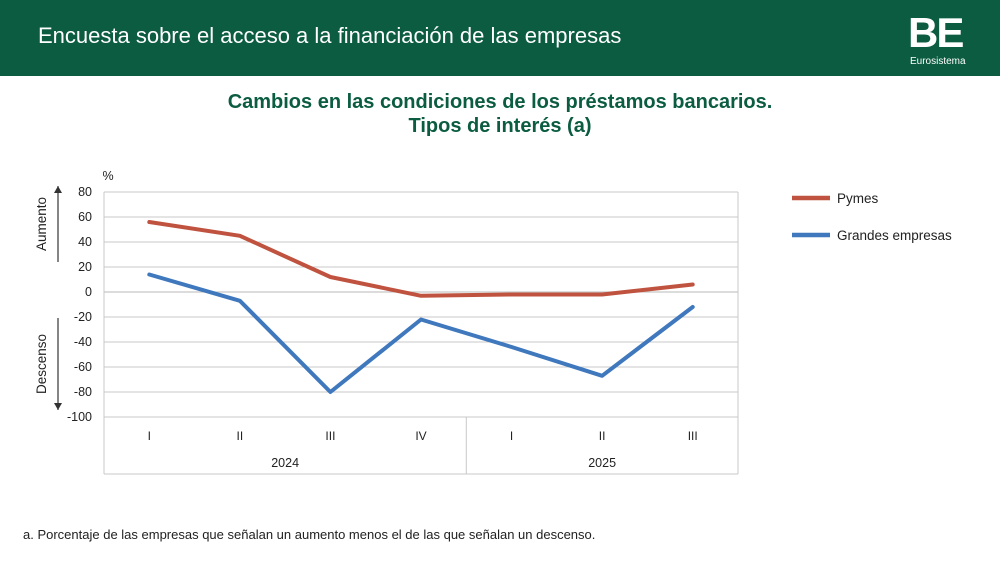  What do you see at coordinates (58, 189) in the screenshot?
I see `up-arrow-head` at bounding box center [58, 189].